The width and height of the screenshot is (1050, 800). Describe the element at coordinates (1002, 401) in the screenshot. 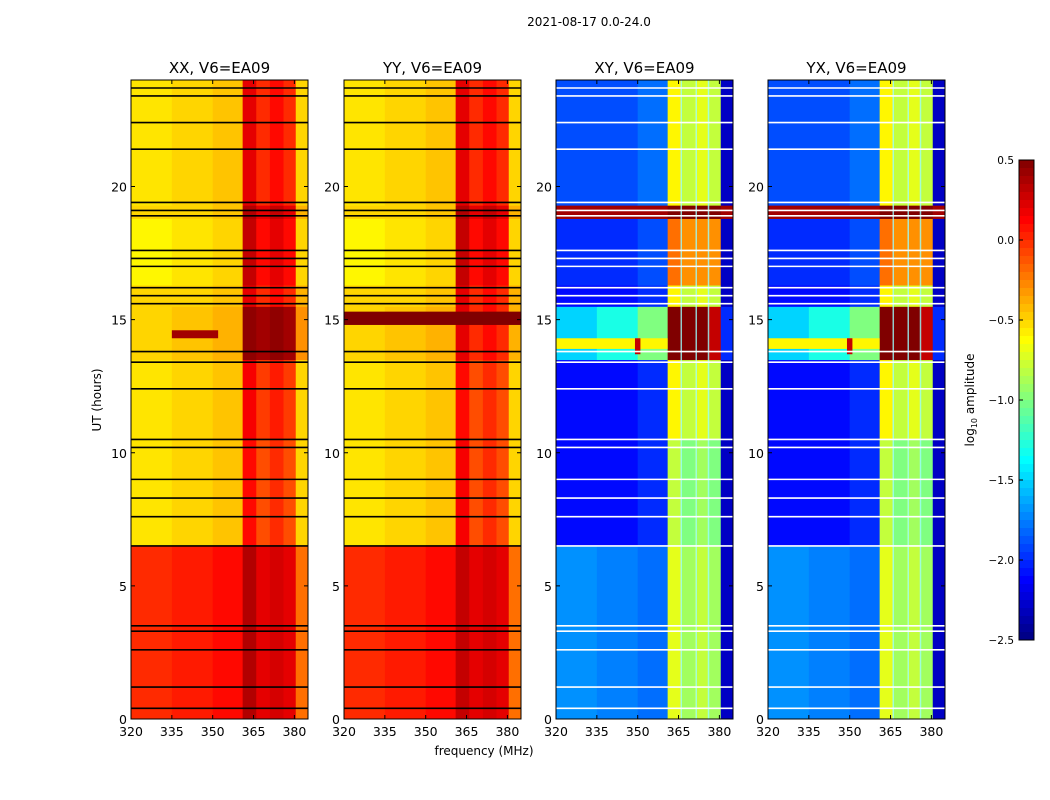

I see `colorbar-tick-label: −1.0` at that location.